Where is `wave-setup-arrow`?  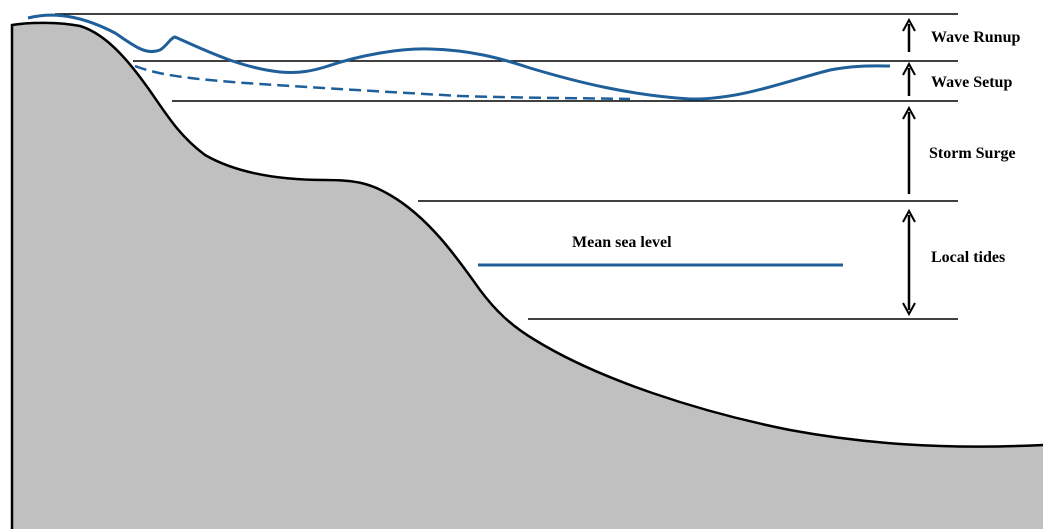
wave-setup-arrow is located at coordinates (909, 78).